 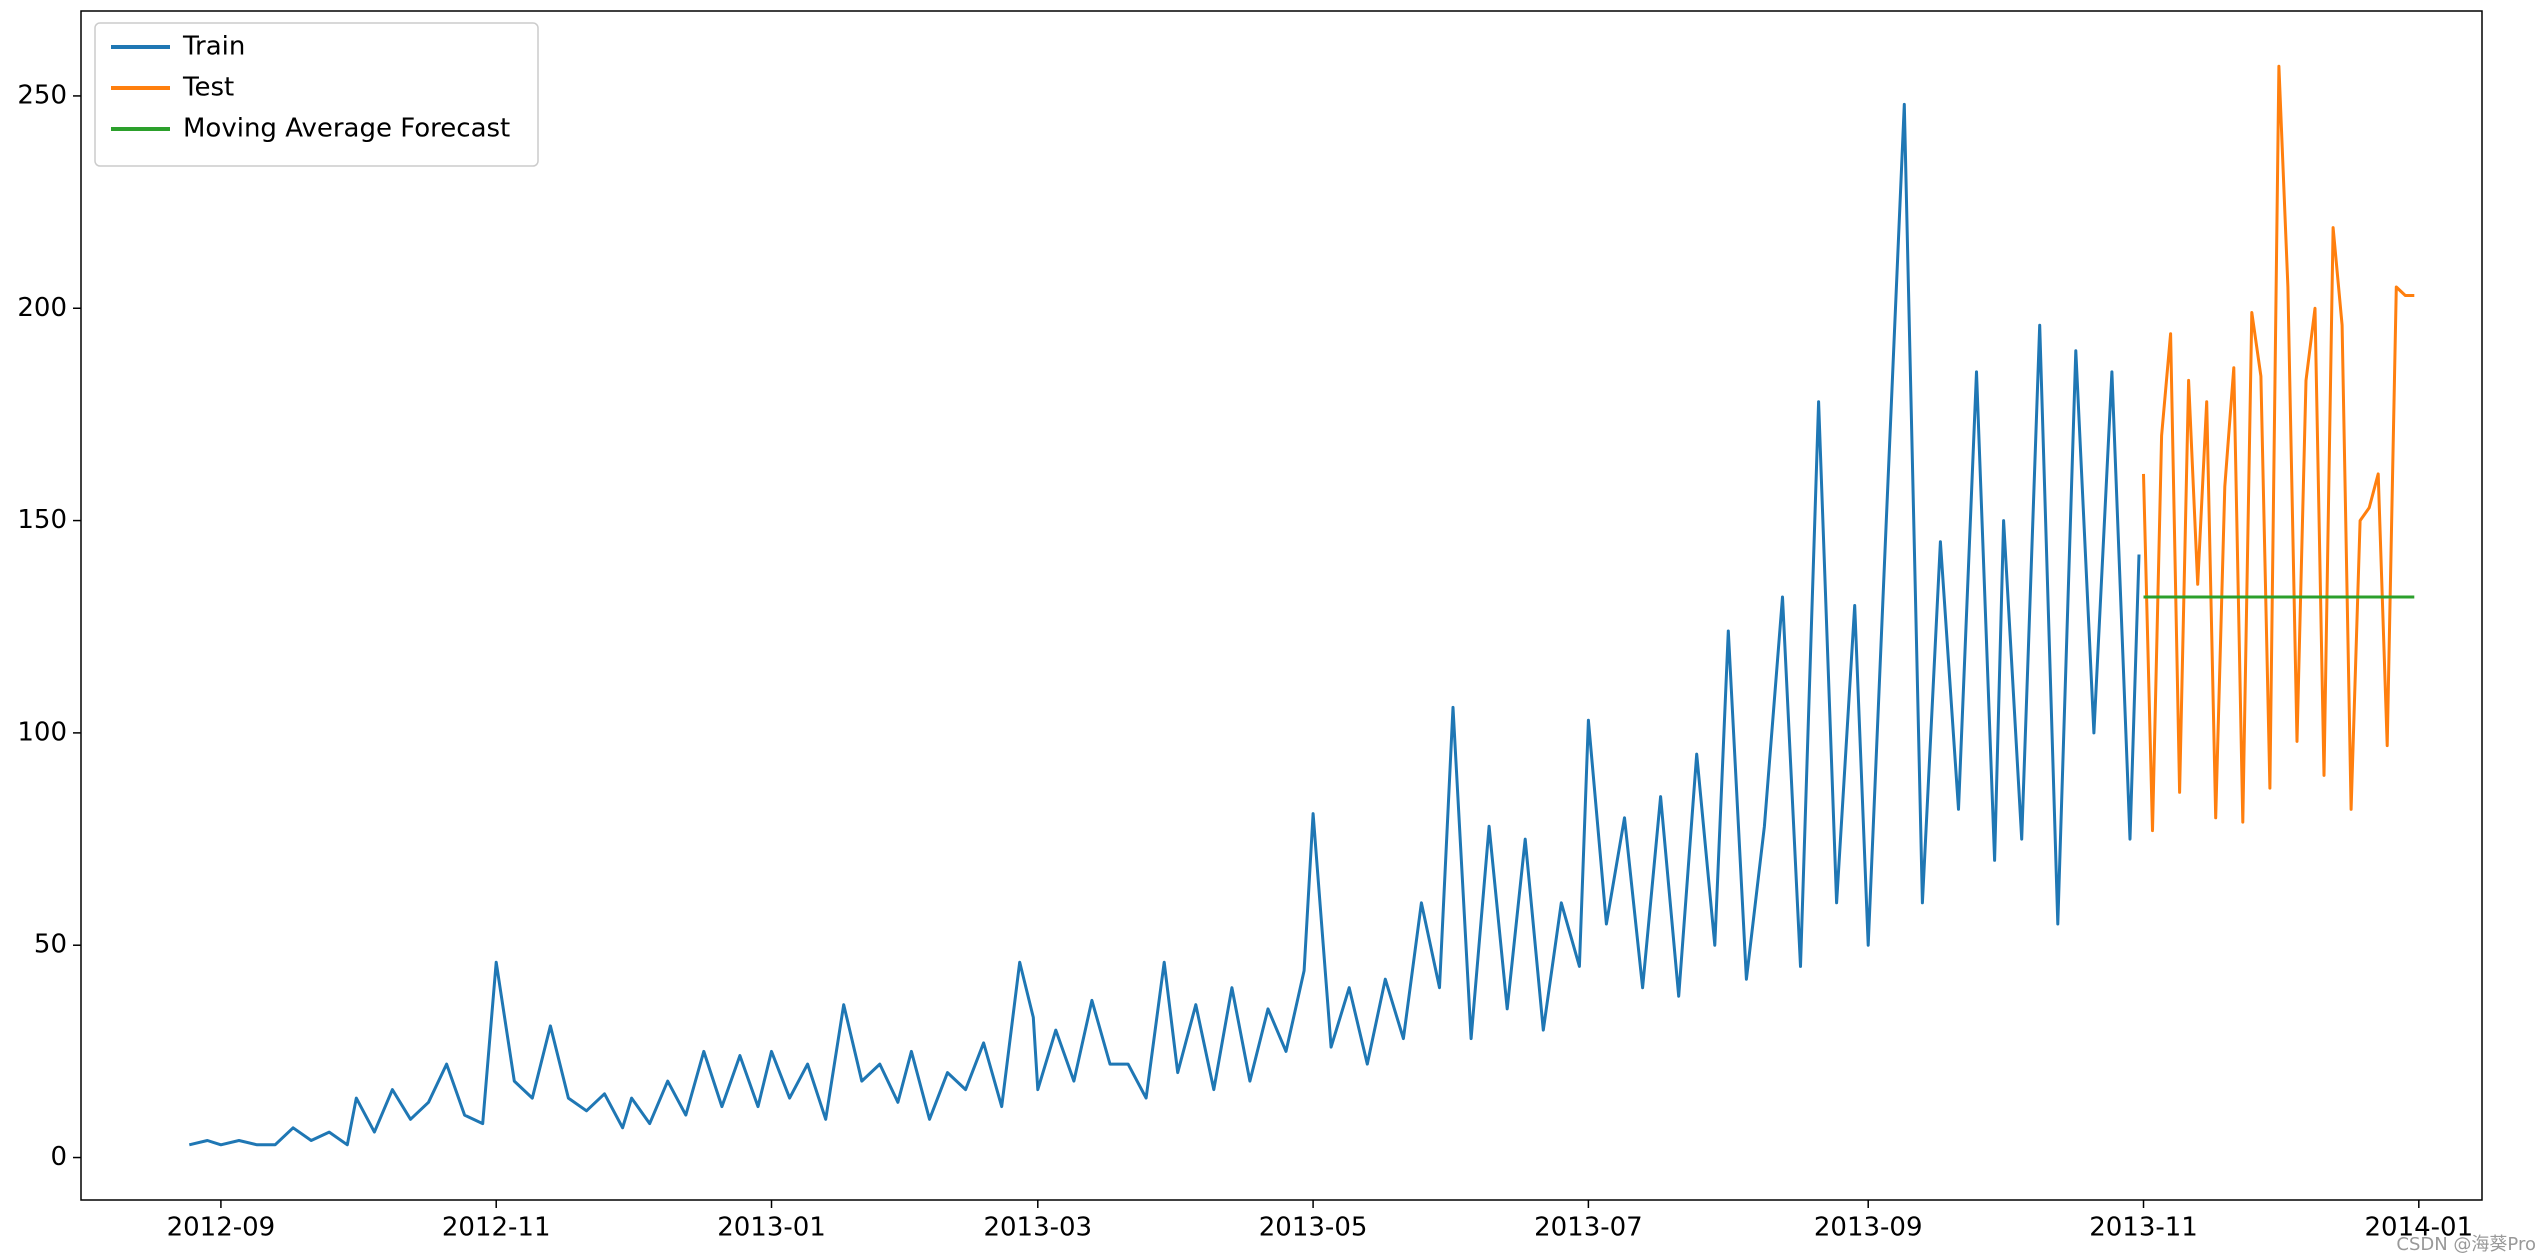 I want to click on x-tick-label: 2013-09, so click(x=1868, y=1228).